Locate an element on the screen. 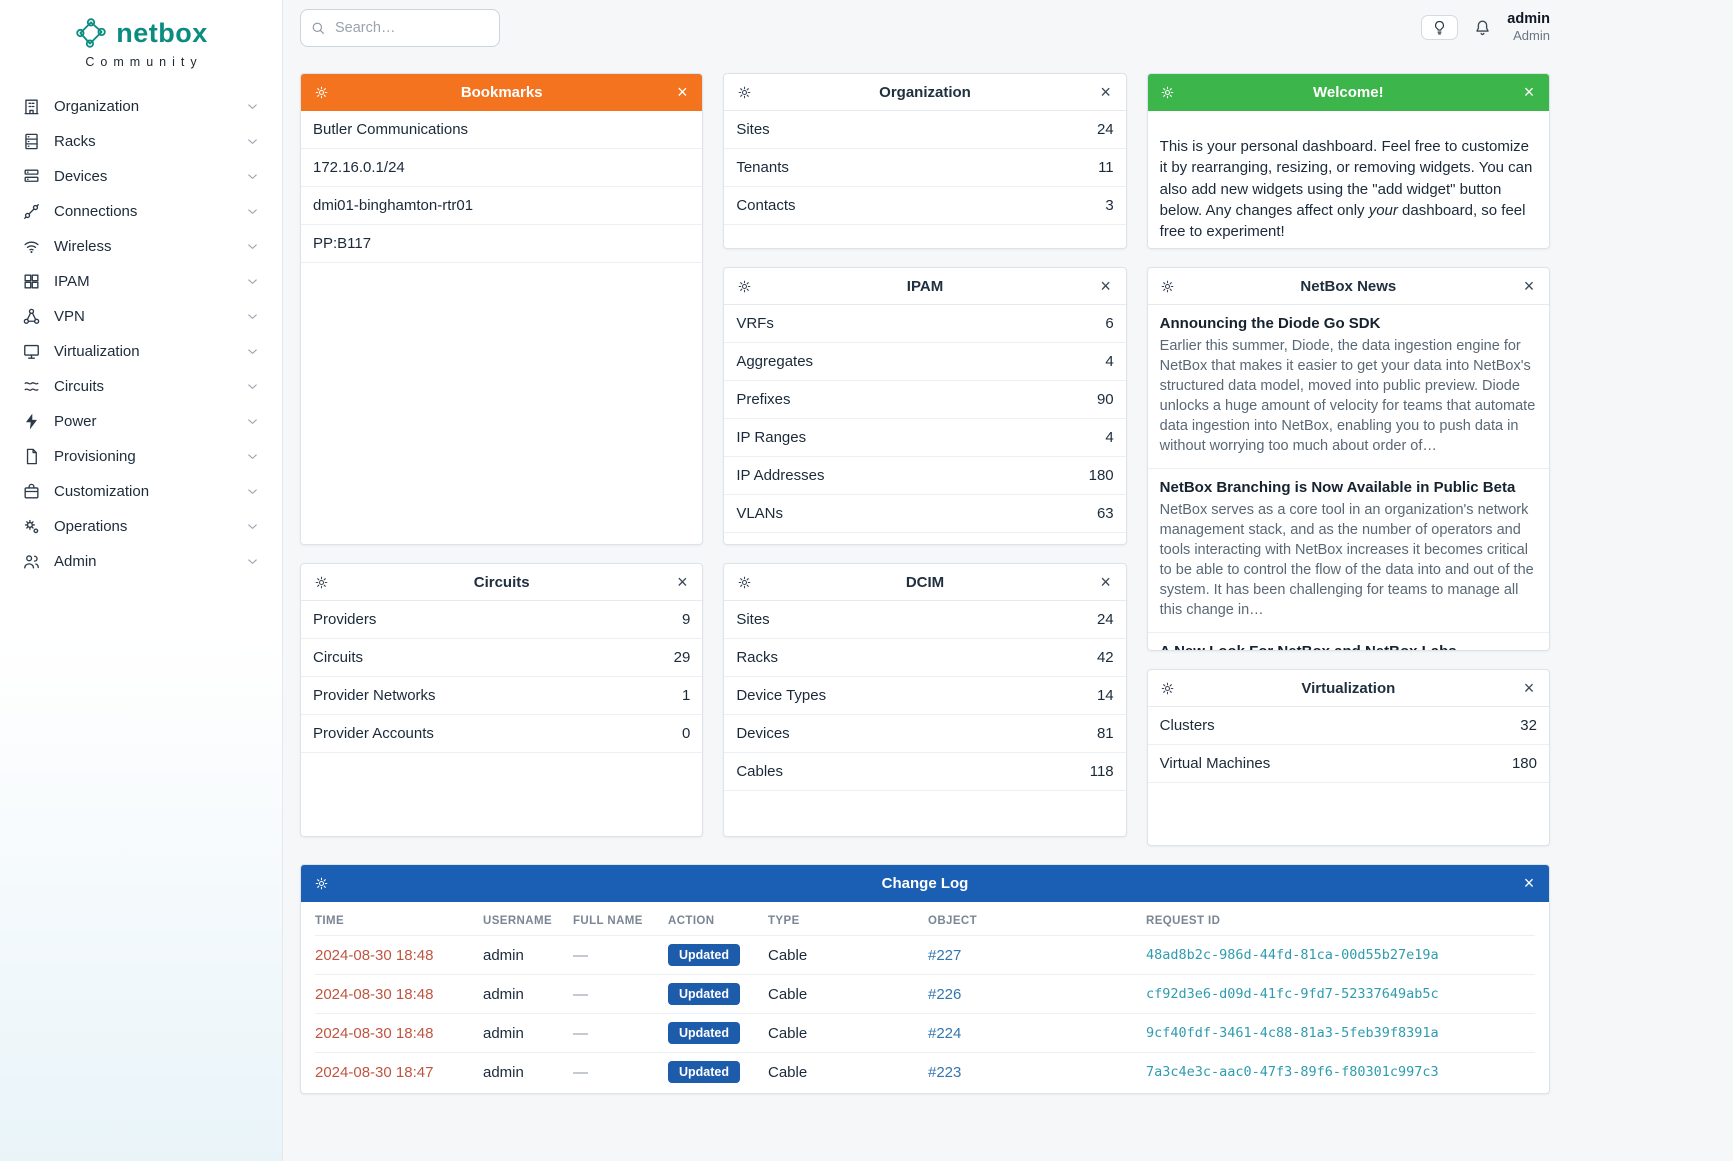  sidebar-item-devices: Devices is located at coordinates (141, 176).